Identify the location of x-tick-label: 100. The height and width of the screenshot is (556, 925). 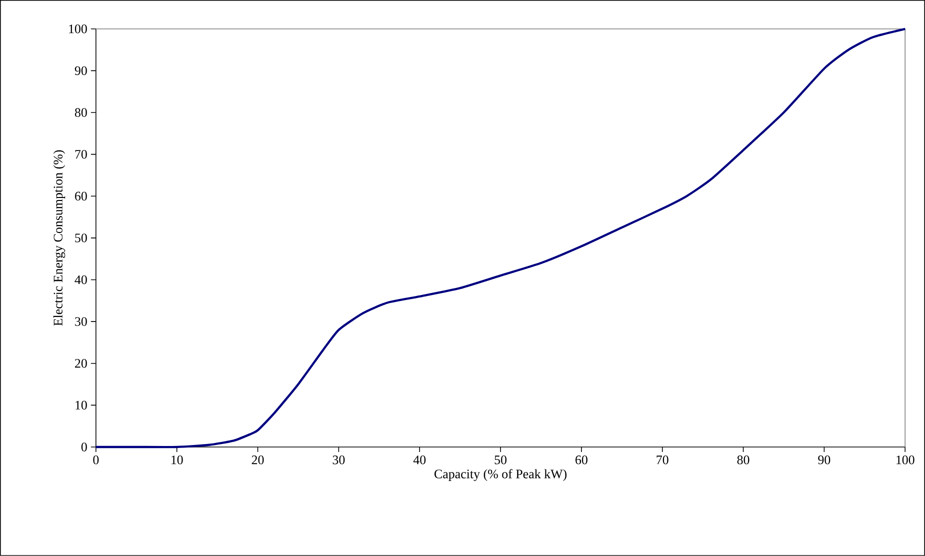
(905, 460).